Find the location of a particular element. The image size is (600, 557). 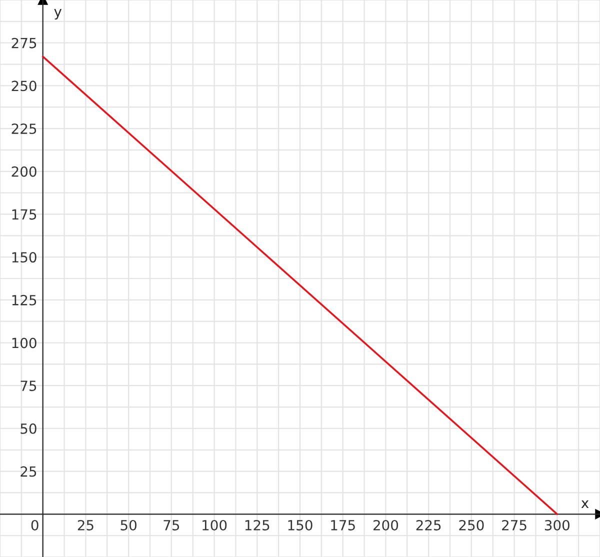

x-tick-label: 250 is located at coordinates (471, 525).